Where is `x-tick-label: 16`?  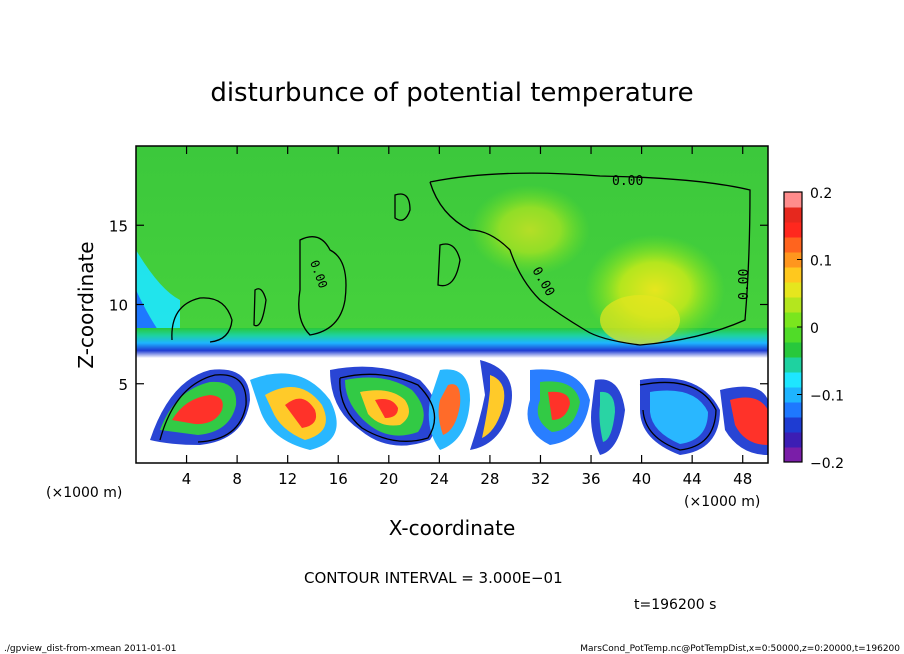 x-tick-label: 16 is located at coordinates (338, 479).